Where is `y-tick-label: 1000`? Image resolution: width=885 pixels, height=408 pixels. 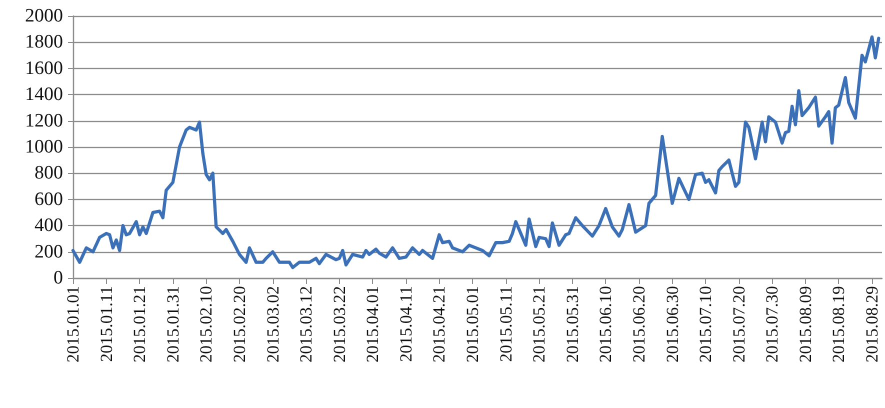
y-tick-label: 1000 is located at coordinates (44, 147).